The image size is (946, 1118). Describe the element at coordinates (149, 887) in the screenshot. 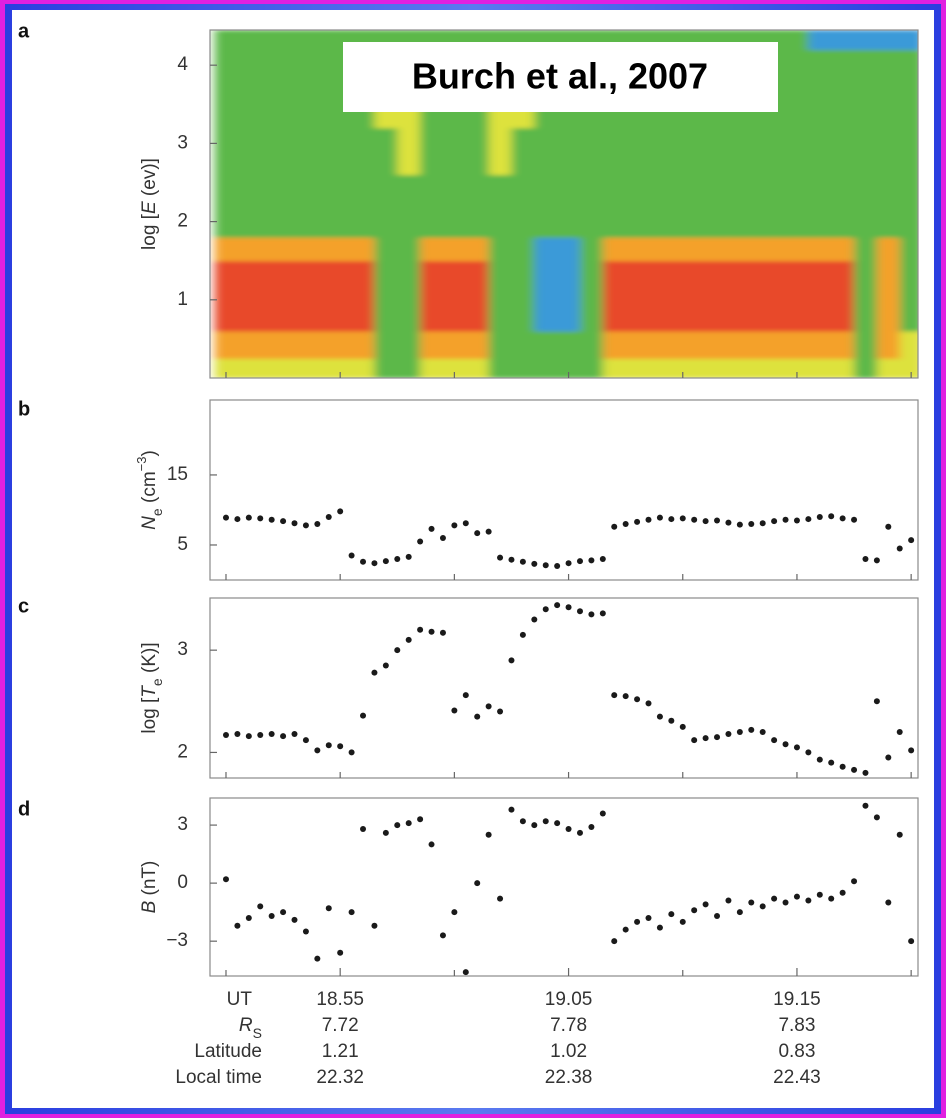

I see `y-axis-label: B (nT)` at that location.